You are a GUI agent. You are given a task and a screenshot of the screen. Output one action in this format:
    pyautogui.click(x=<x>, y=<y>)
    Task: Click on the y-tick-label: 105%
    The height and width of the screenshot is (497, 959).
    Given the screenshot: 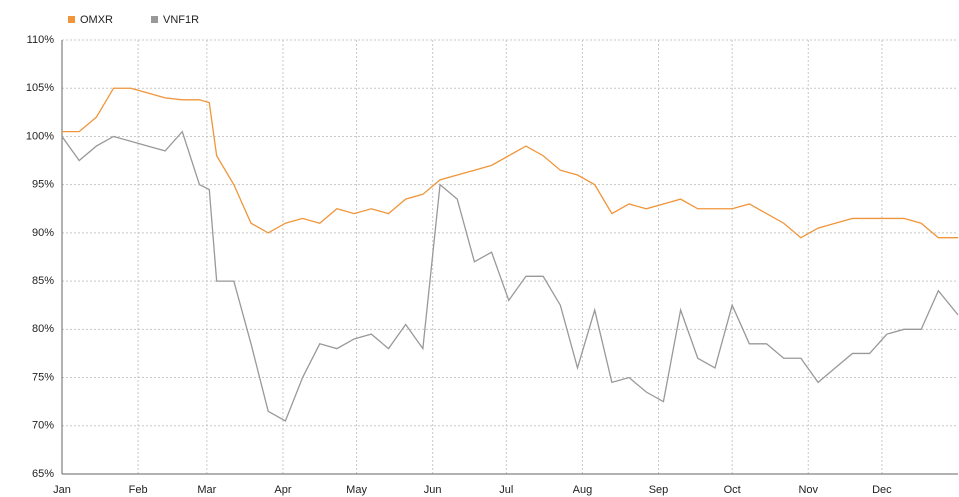 What is the action you would take?
    pyautogui.click(x=40, y=88)
    